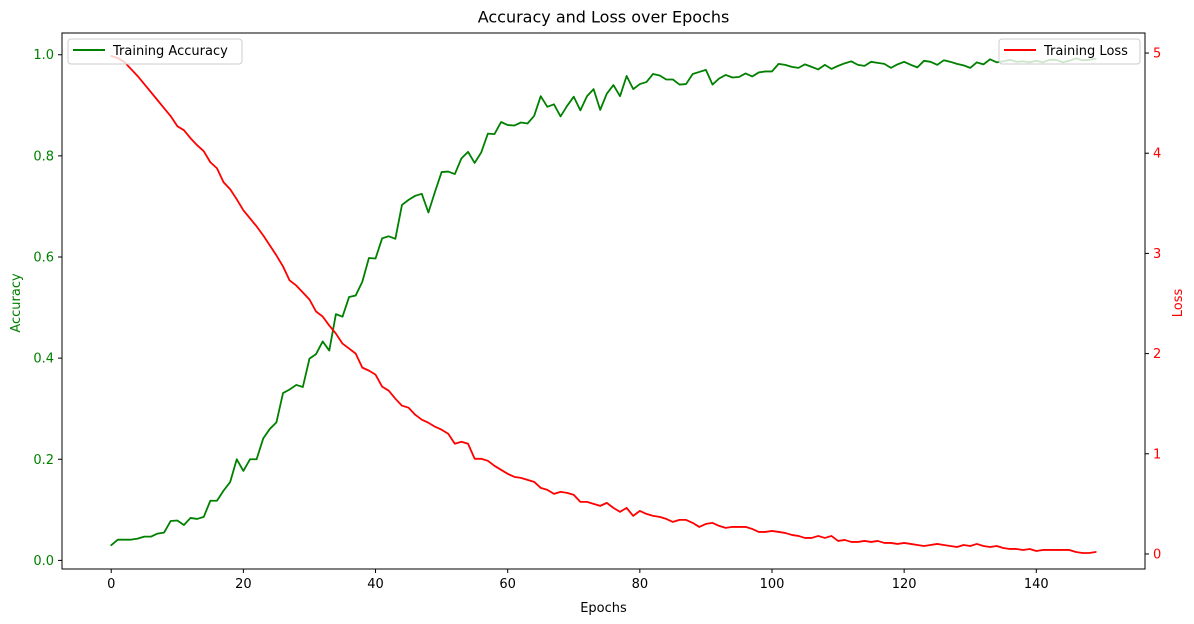  I want to click on legend-accuracy: Training Accuracy, so click(155, 51).